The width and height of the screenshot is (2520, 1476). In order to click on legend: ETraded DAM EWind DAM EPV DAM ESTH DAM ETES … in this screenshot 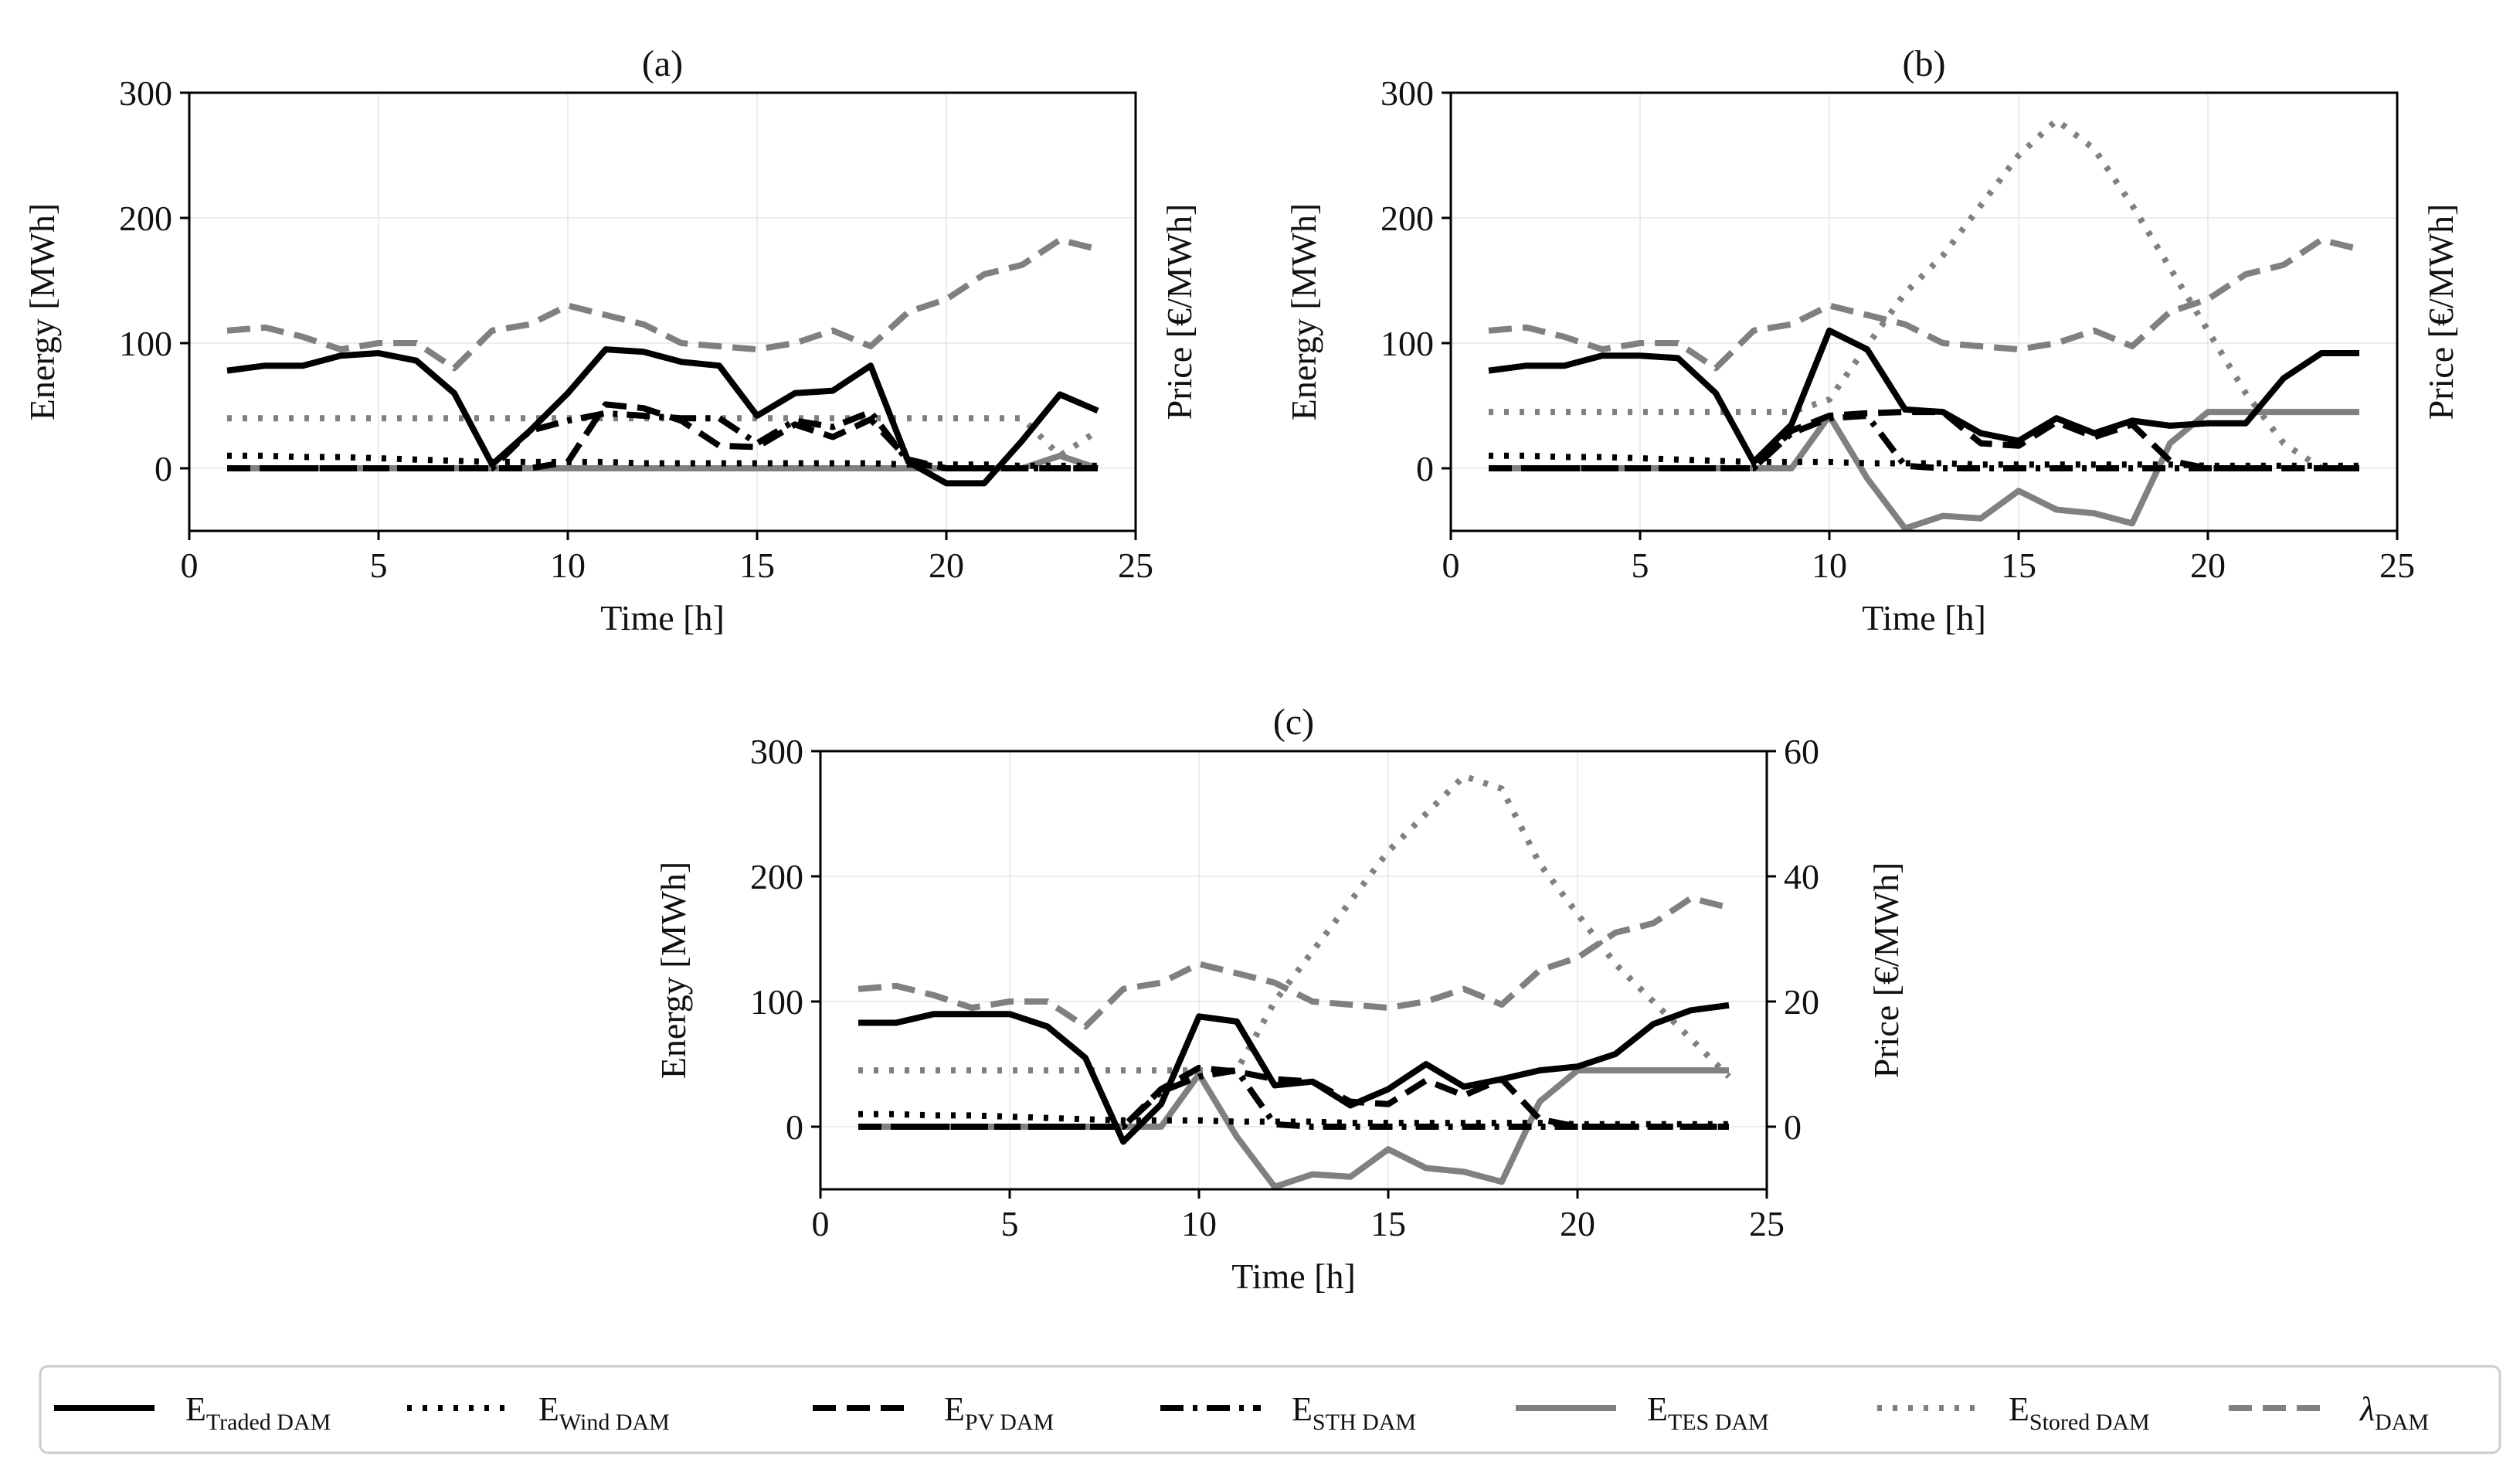, I will do `click(1270, 1409)`.